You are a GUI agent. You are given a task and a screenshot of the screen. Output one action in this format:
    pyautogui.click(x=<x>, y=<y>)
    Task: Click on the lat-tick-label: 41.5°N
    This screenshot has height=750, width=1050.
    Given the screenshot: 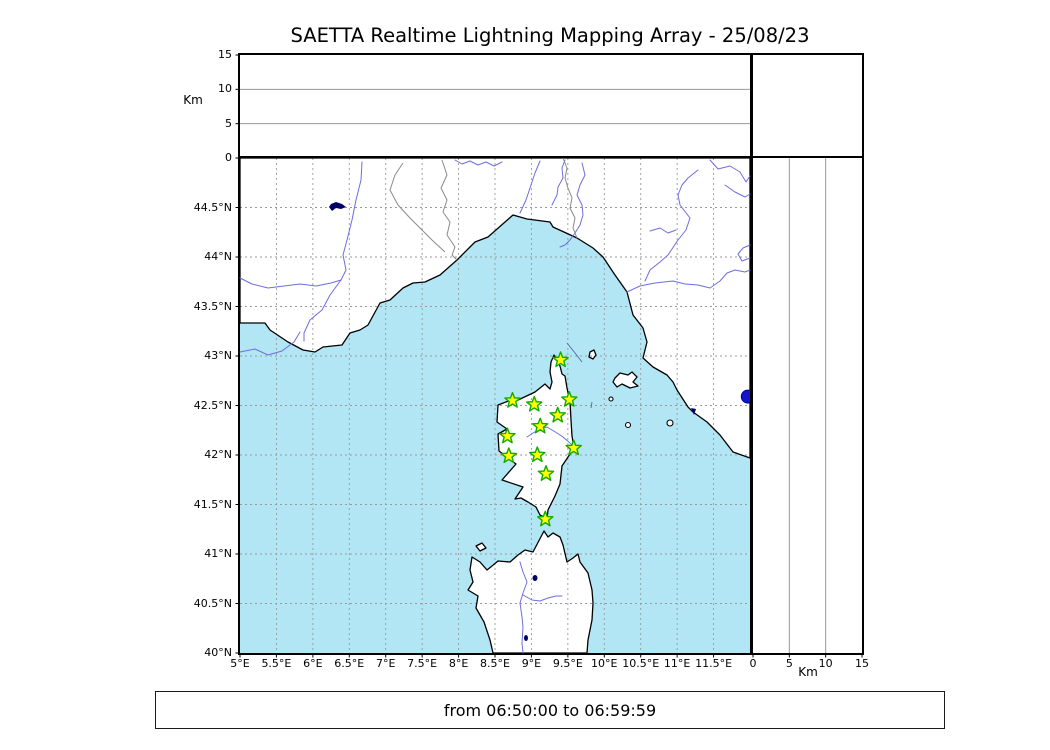 What is the action you would take?
    pyautogui.click(x=212, y=504)
    